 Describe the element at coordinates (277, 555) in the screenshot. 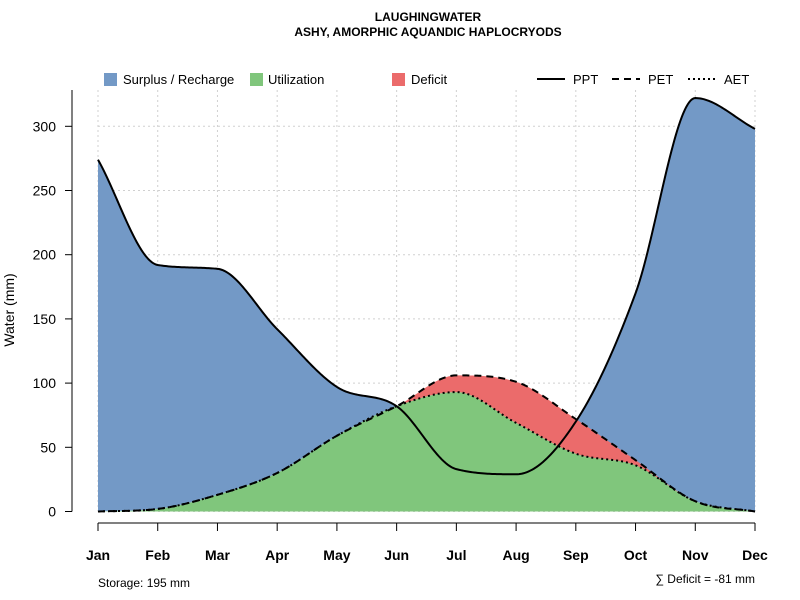

I see `x-tick-label: Apr` at that location.